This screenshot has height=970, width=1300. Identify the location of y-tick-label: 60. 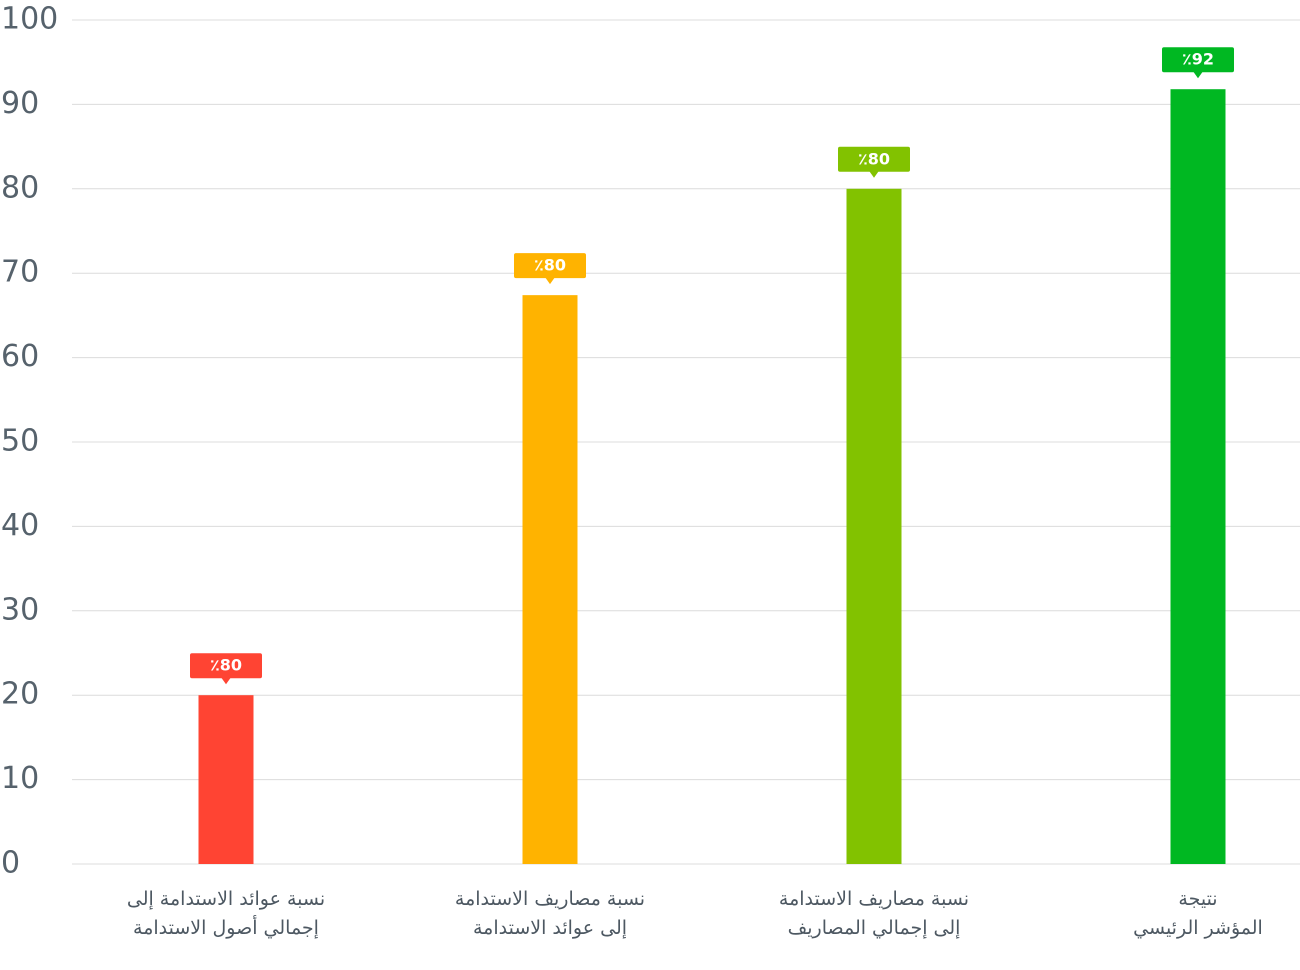
(20, 356).